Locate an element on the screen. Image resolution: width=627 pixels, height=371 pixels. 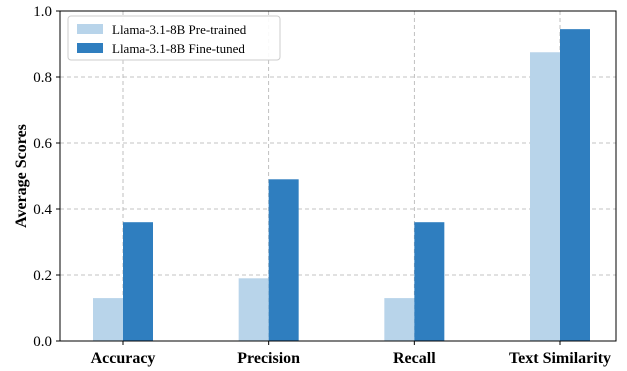
bar-pretrained-text-similarity is located at coordinates (545, 196).